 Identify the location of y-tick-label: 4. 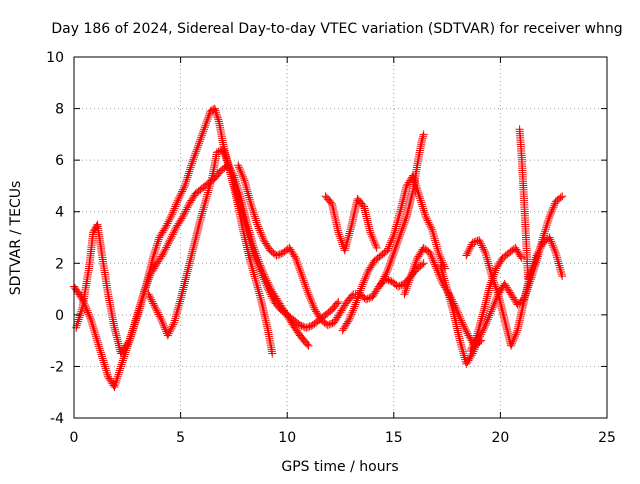
(59, 213).